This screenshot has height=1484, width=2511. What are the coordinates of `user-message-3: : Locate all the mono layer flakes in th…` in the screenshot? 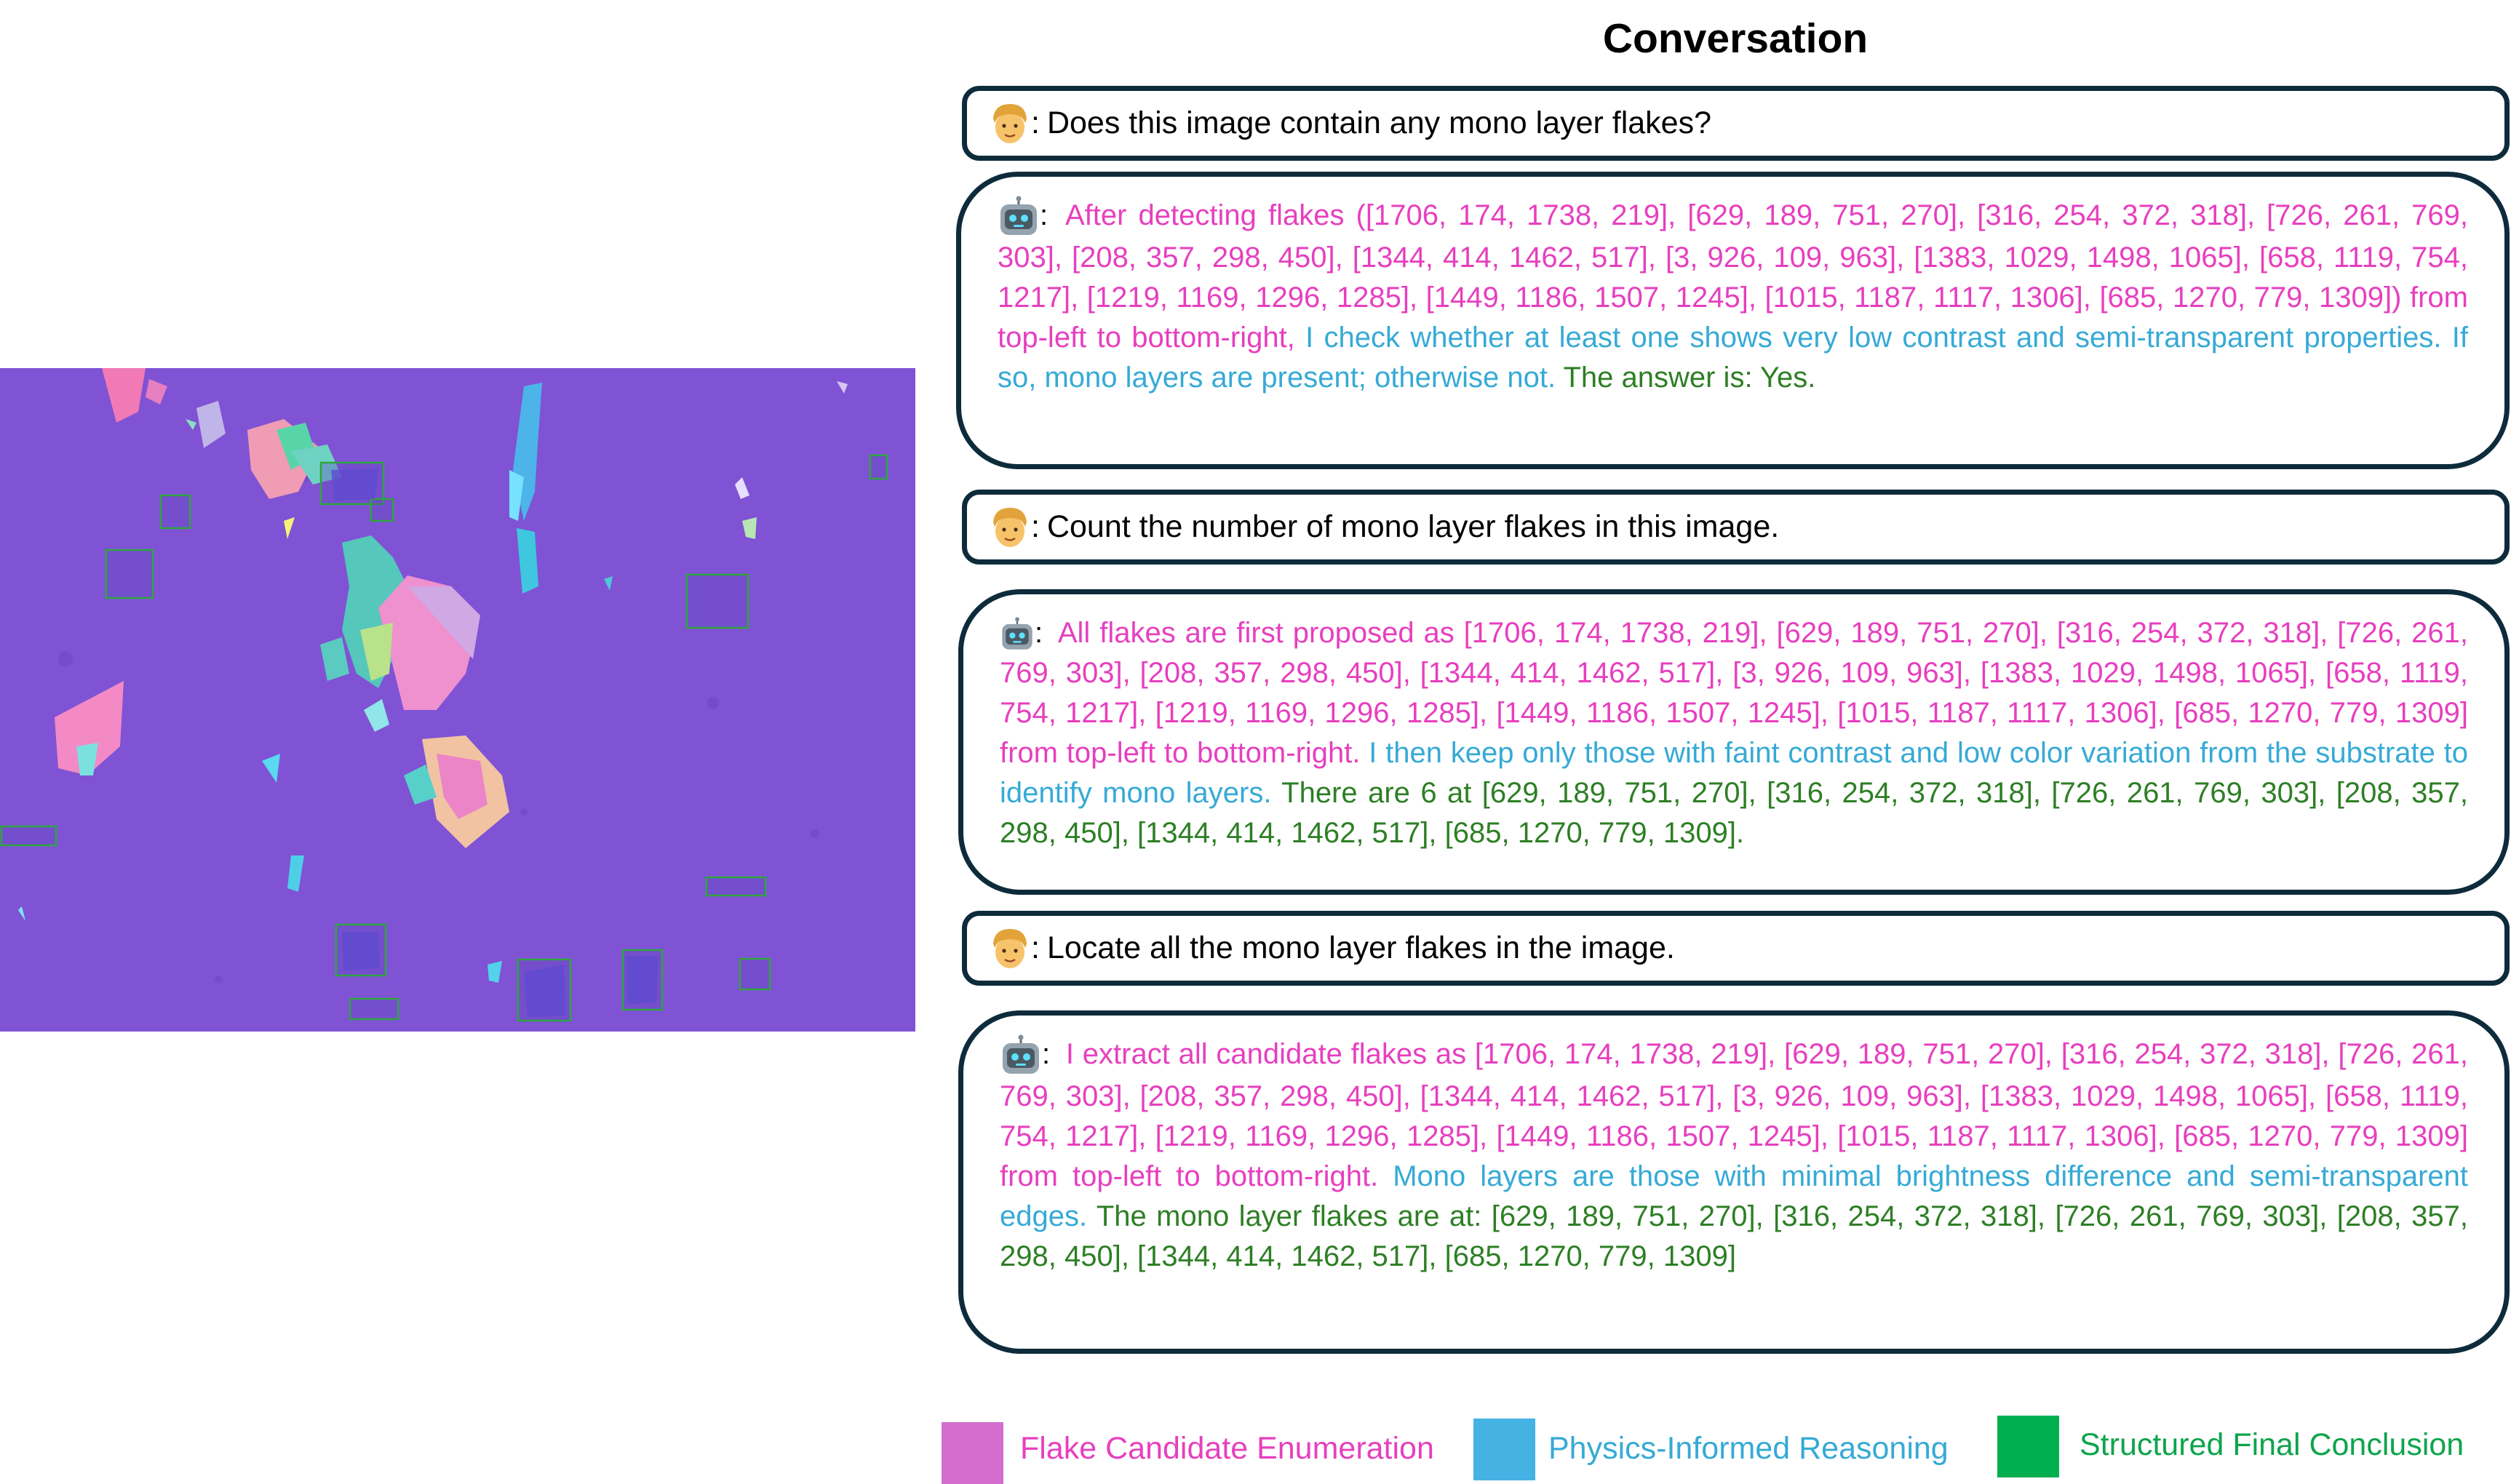 It's located at (1736, 948).